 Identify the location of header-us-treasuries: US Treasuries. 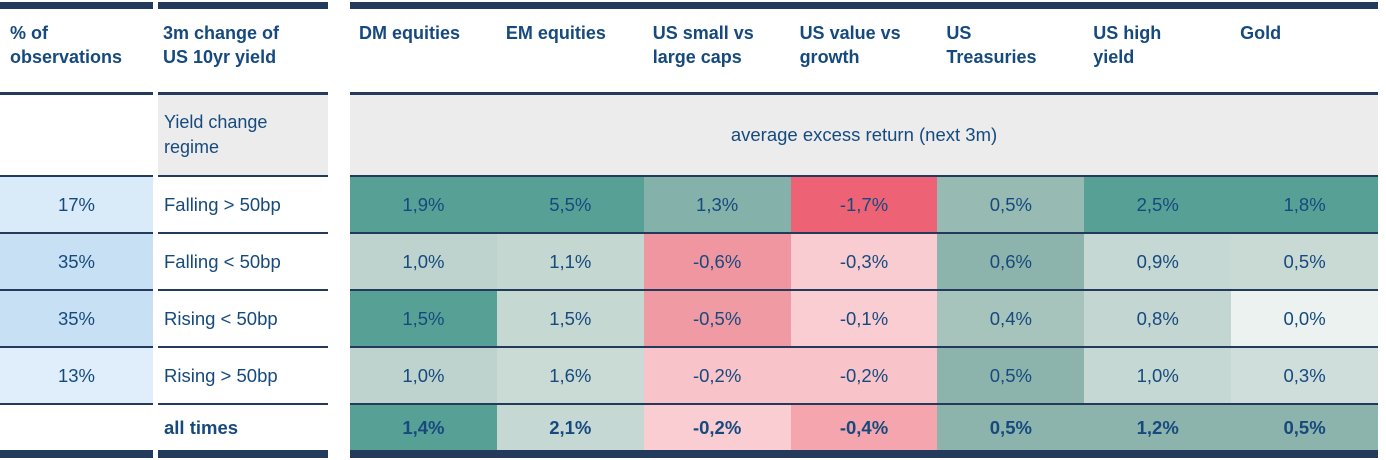
(1011, 52).